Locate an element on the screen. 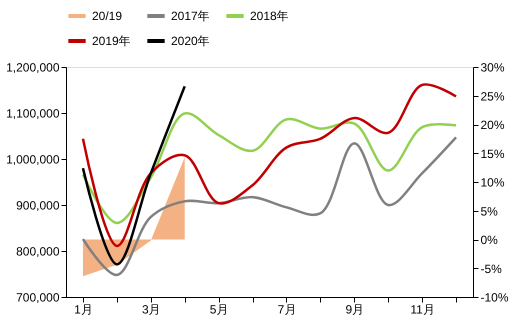 The width and height of the screenshot is (514, 320). x-tick-label: 3月 is located at coordinates (151, 309).